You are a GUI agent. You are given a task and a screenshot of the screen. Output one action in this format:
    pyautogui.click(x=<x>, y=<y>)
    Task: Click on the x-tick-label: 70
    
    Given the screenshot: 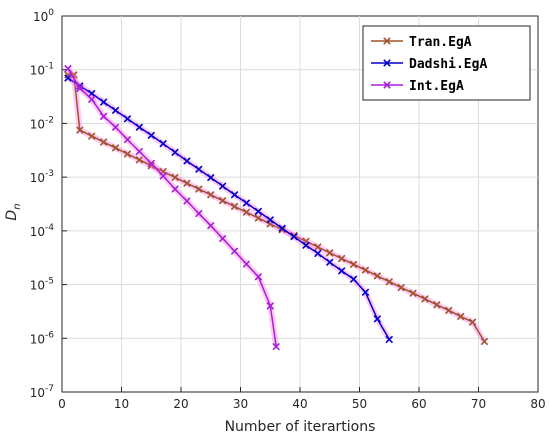 What is the action you would take?
    pyautogui.click(x=478, y=404)
    